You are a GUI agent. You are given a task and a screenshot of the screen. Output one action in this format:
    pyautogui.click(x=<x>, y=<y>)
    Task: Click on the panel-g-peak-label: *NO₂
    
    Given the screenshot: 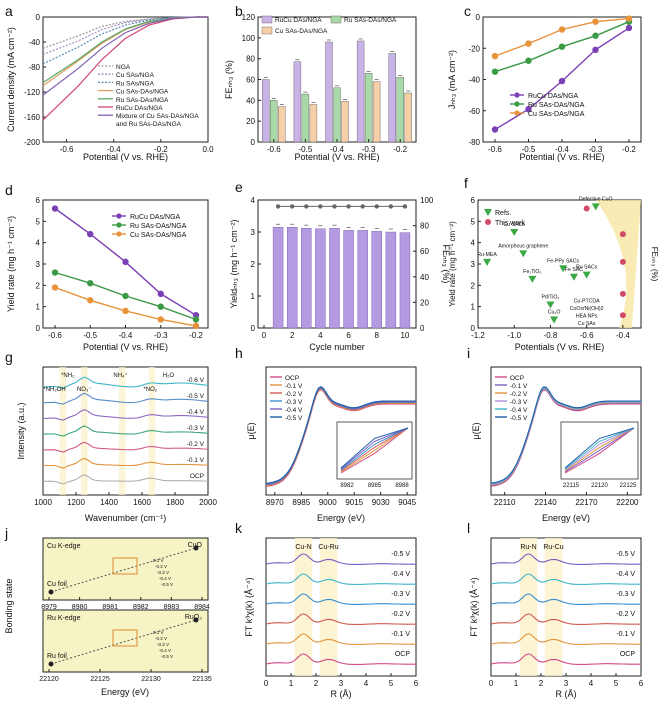 What is the action you would take?
    pyautogui.click(x=150, y=390)
    